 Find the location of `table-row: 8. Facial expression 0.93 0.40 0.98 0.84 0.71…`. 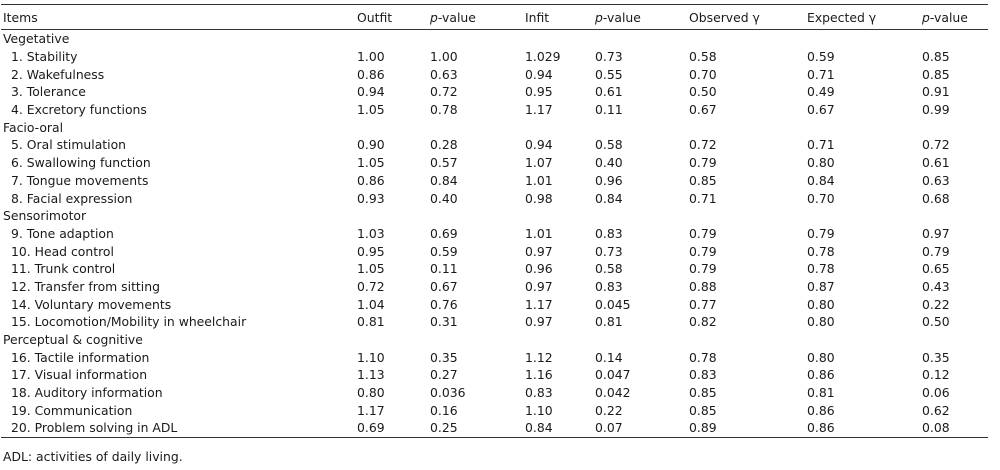

table-row: 8. Facial expression 0.93 0.40 0.98 0.84 0.71… is located at coordinates (494, 198).